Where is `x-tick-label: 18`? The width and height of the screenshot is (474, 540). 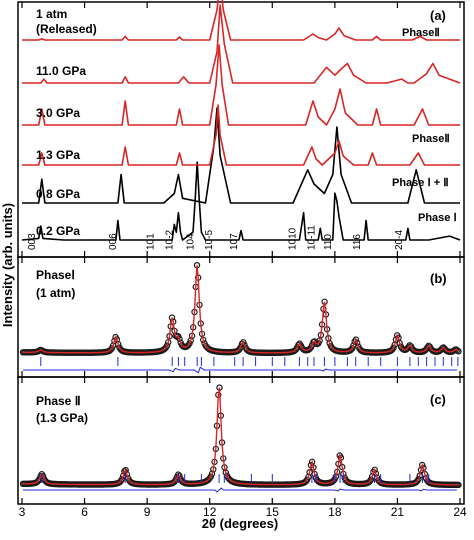
x-tick-label: 18 is located at coordinates (335, 512).